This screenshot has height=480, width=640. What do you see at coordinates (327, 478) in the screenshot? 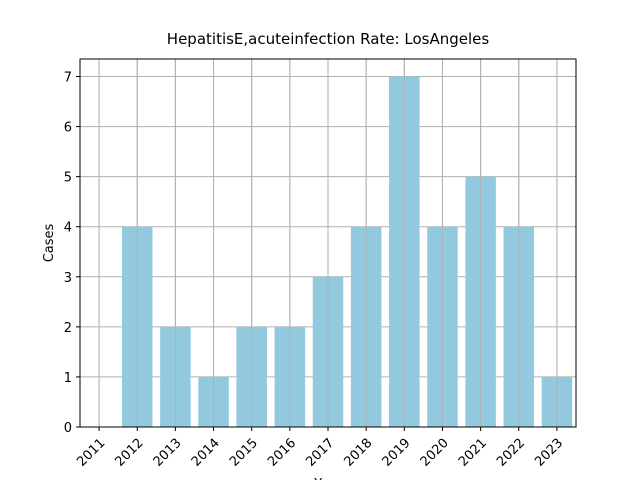
I see `x-axis-label: Year` at bounding box center [327, 478].